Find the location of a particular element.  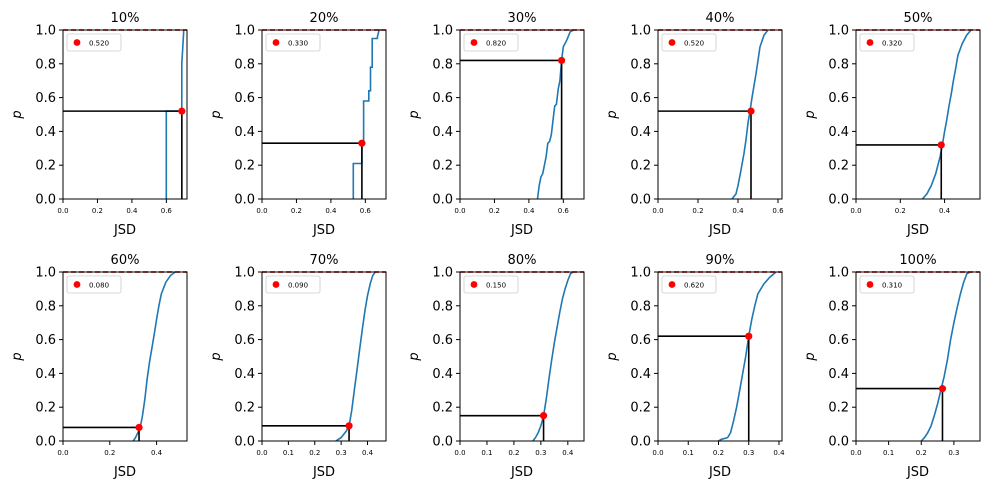

legend-label: 0.080 is located at coordinates (99, 286).